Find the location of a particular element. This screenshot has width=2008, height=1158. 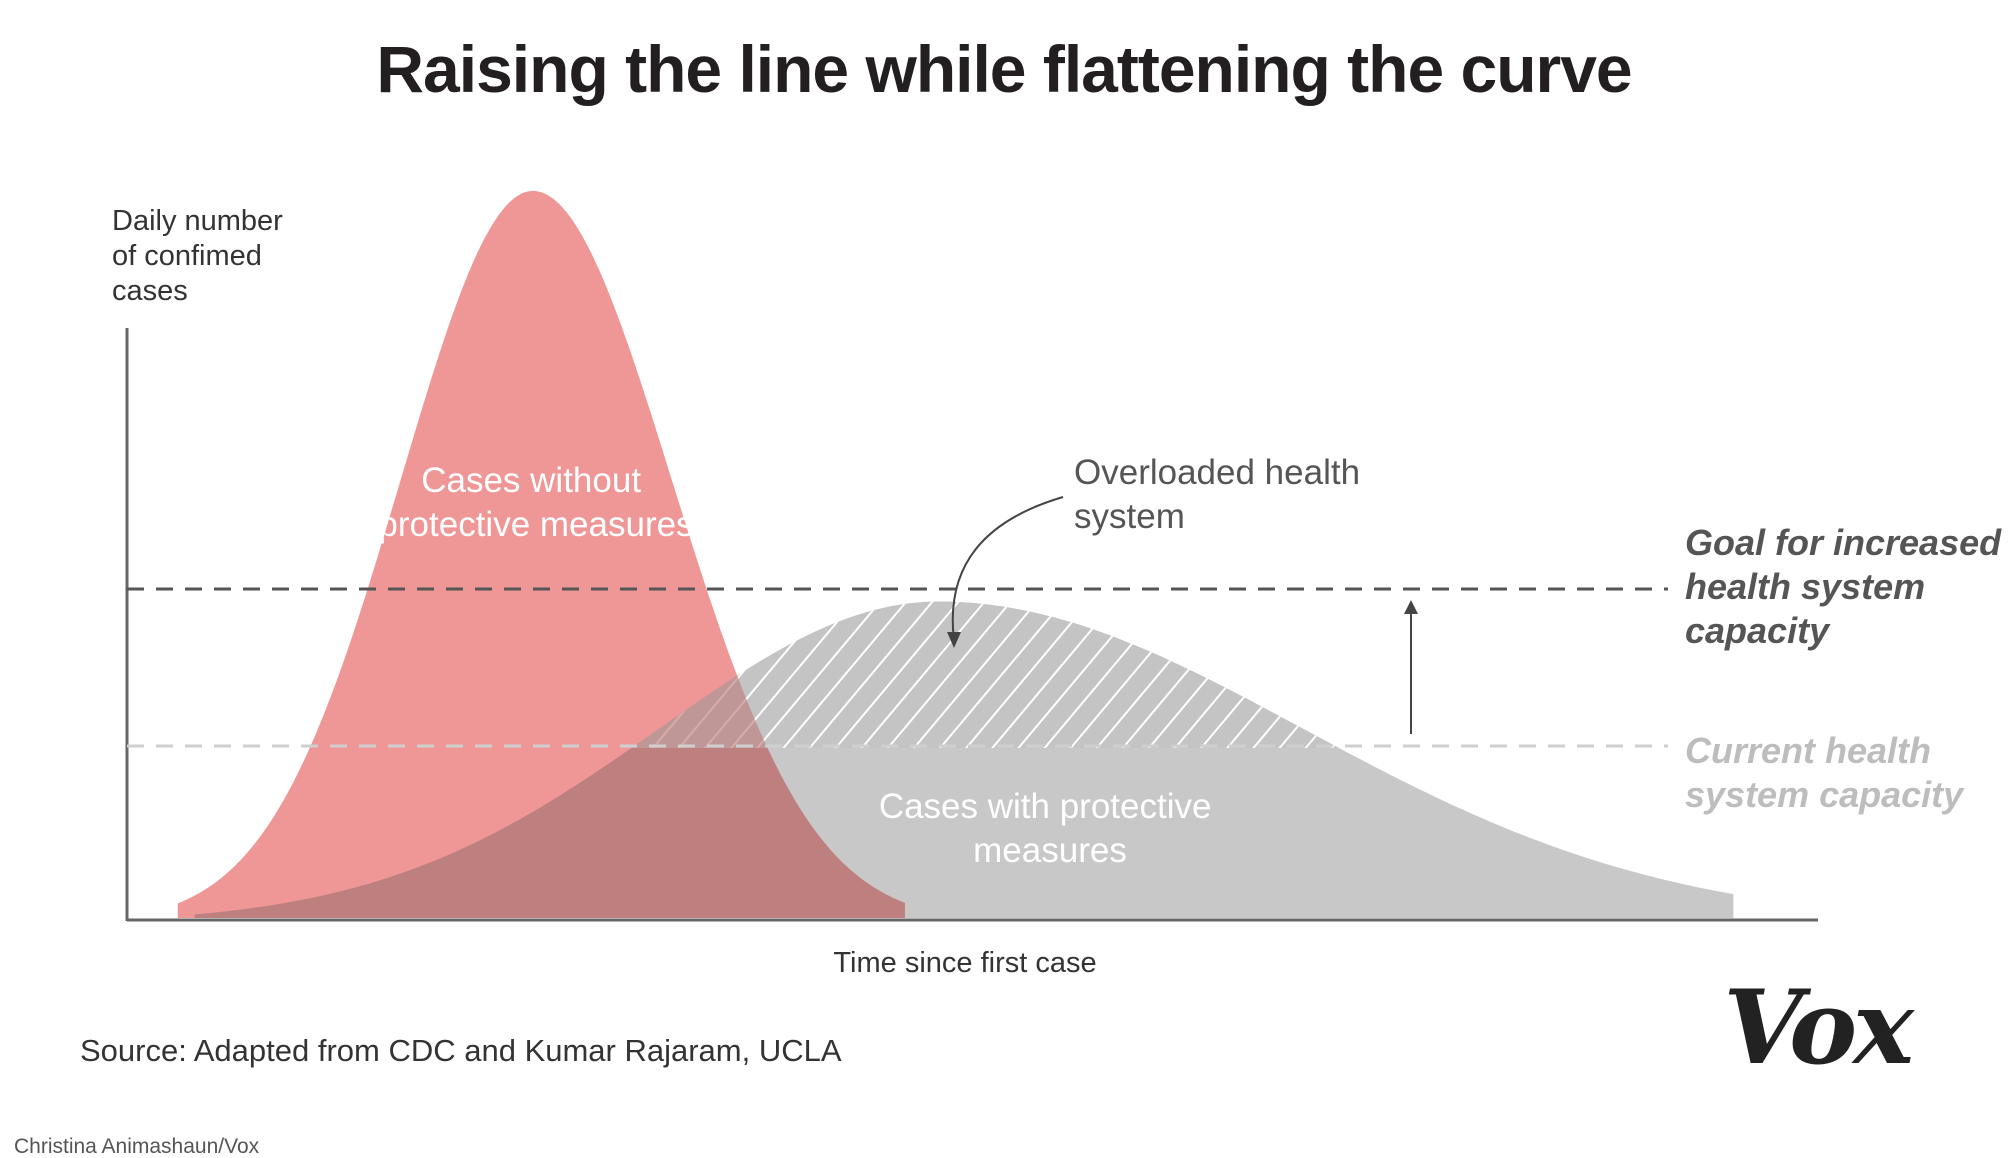

series-label-with-measures: Cases with protective measures is located at coordinates (1050, 828).